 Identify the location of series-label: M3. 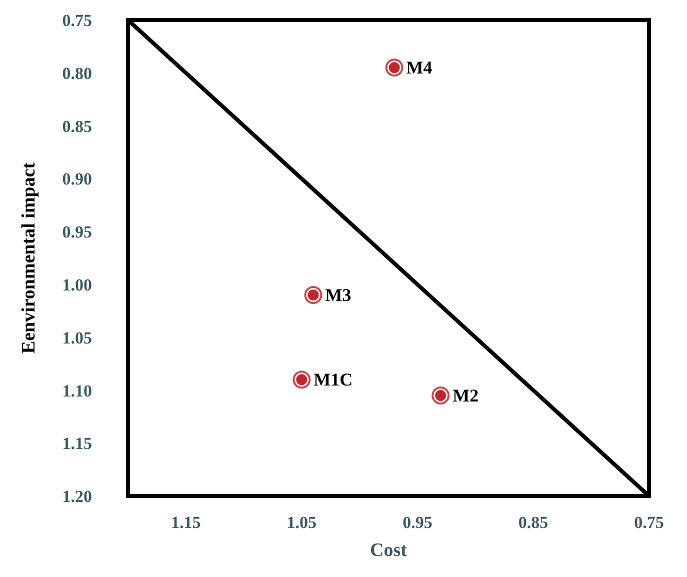
(338, 295).